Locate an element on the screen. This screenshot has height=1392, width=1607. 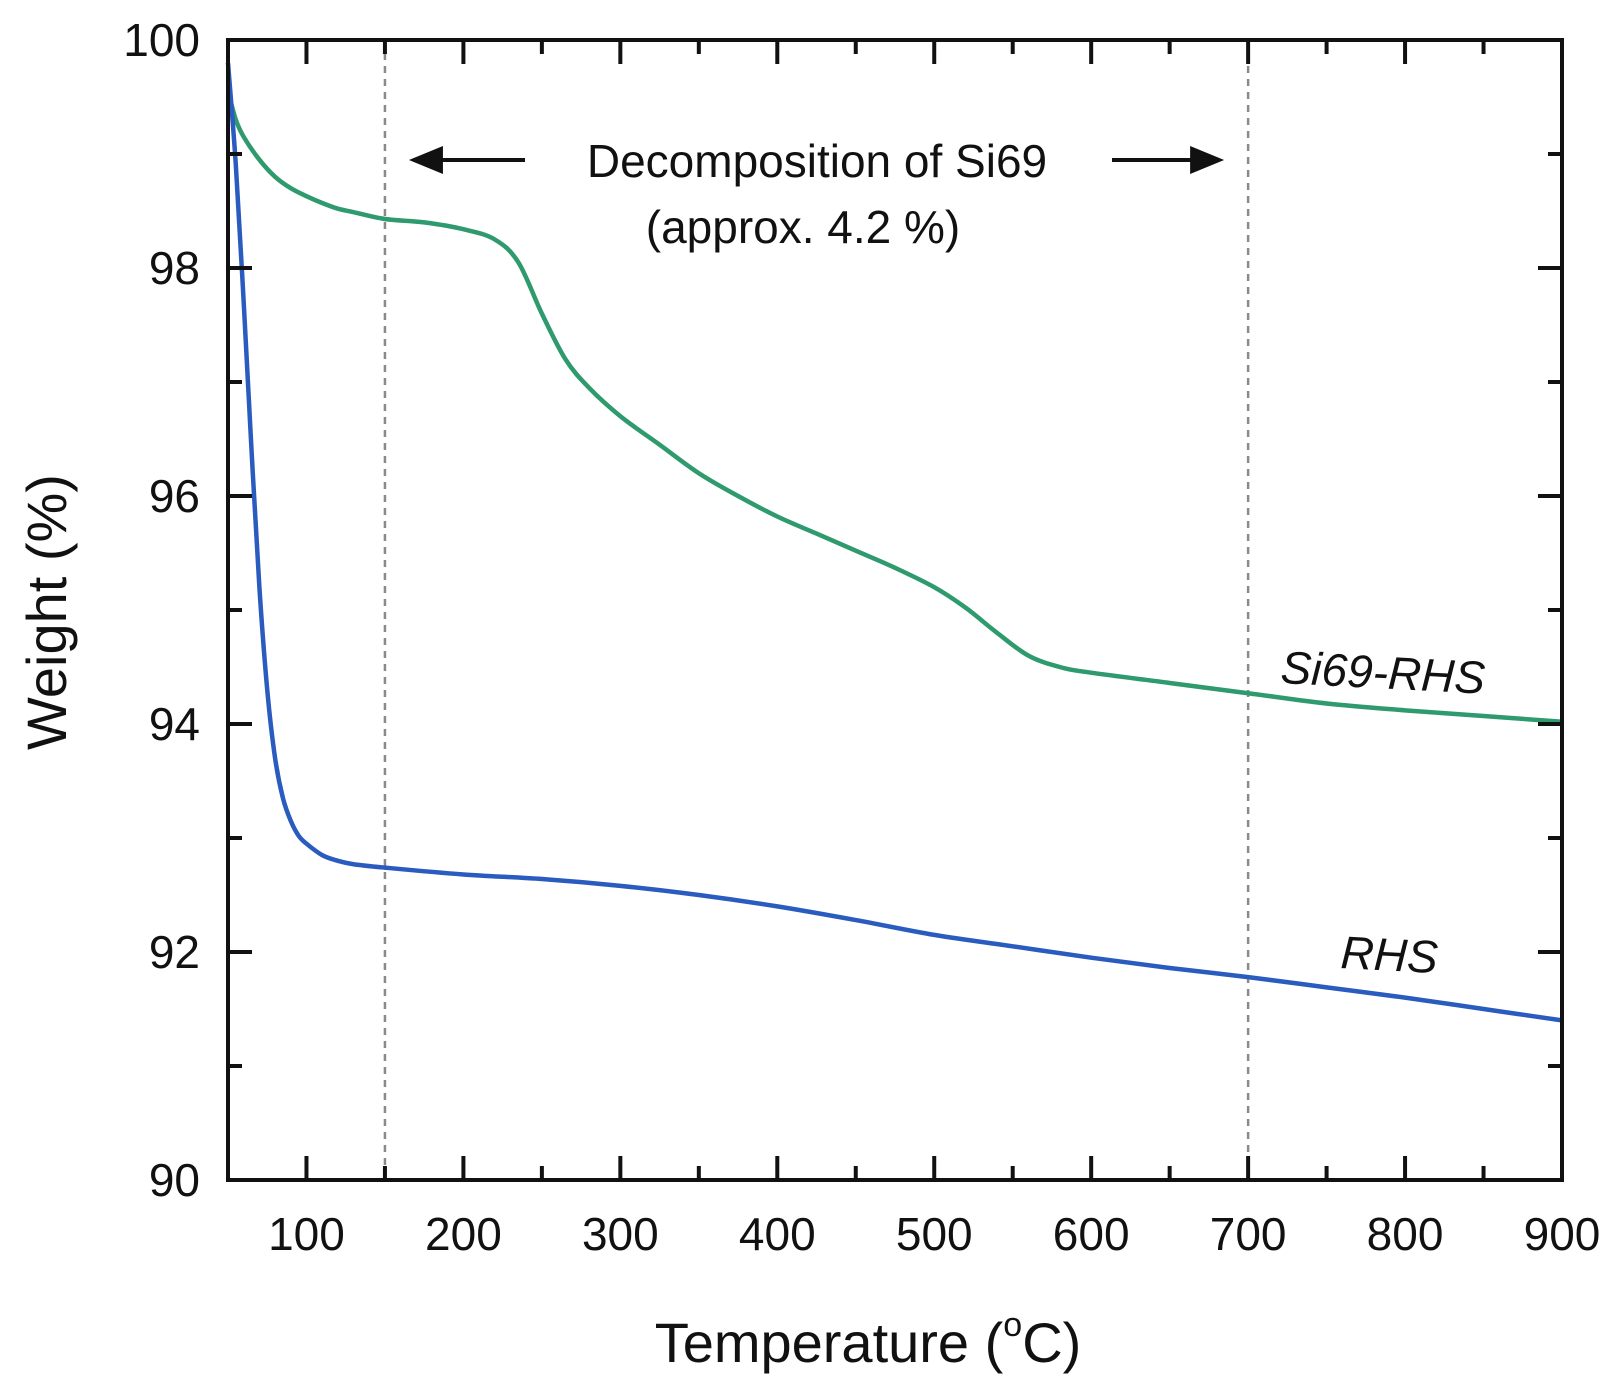
x-tick-label-900: 900 is located at coordinates (1562, 1234).